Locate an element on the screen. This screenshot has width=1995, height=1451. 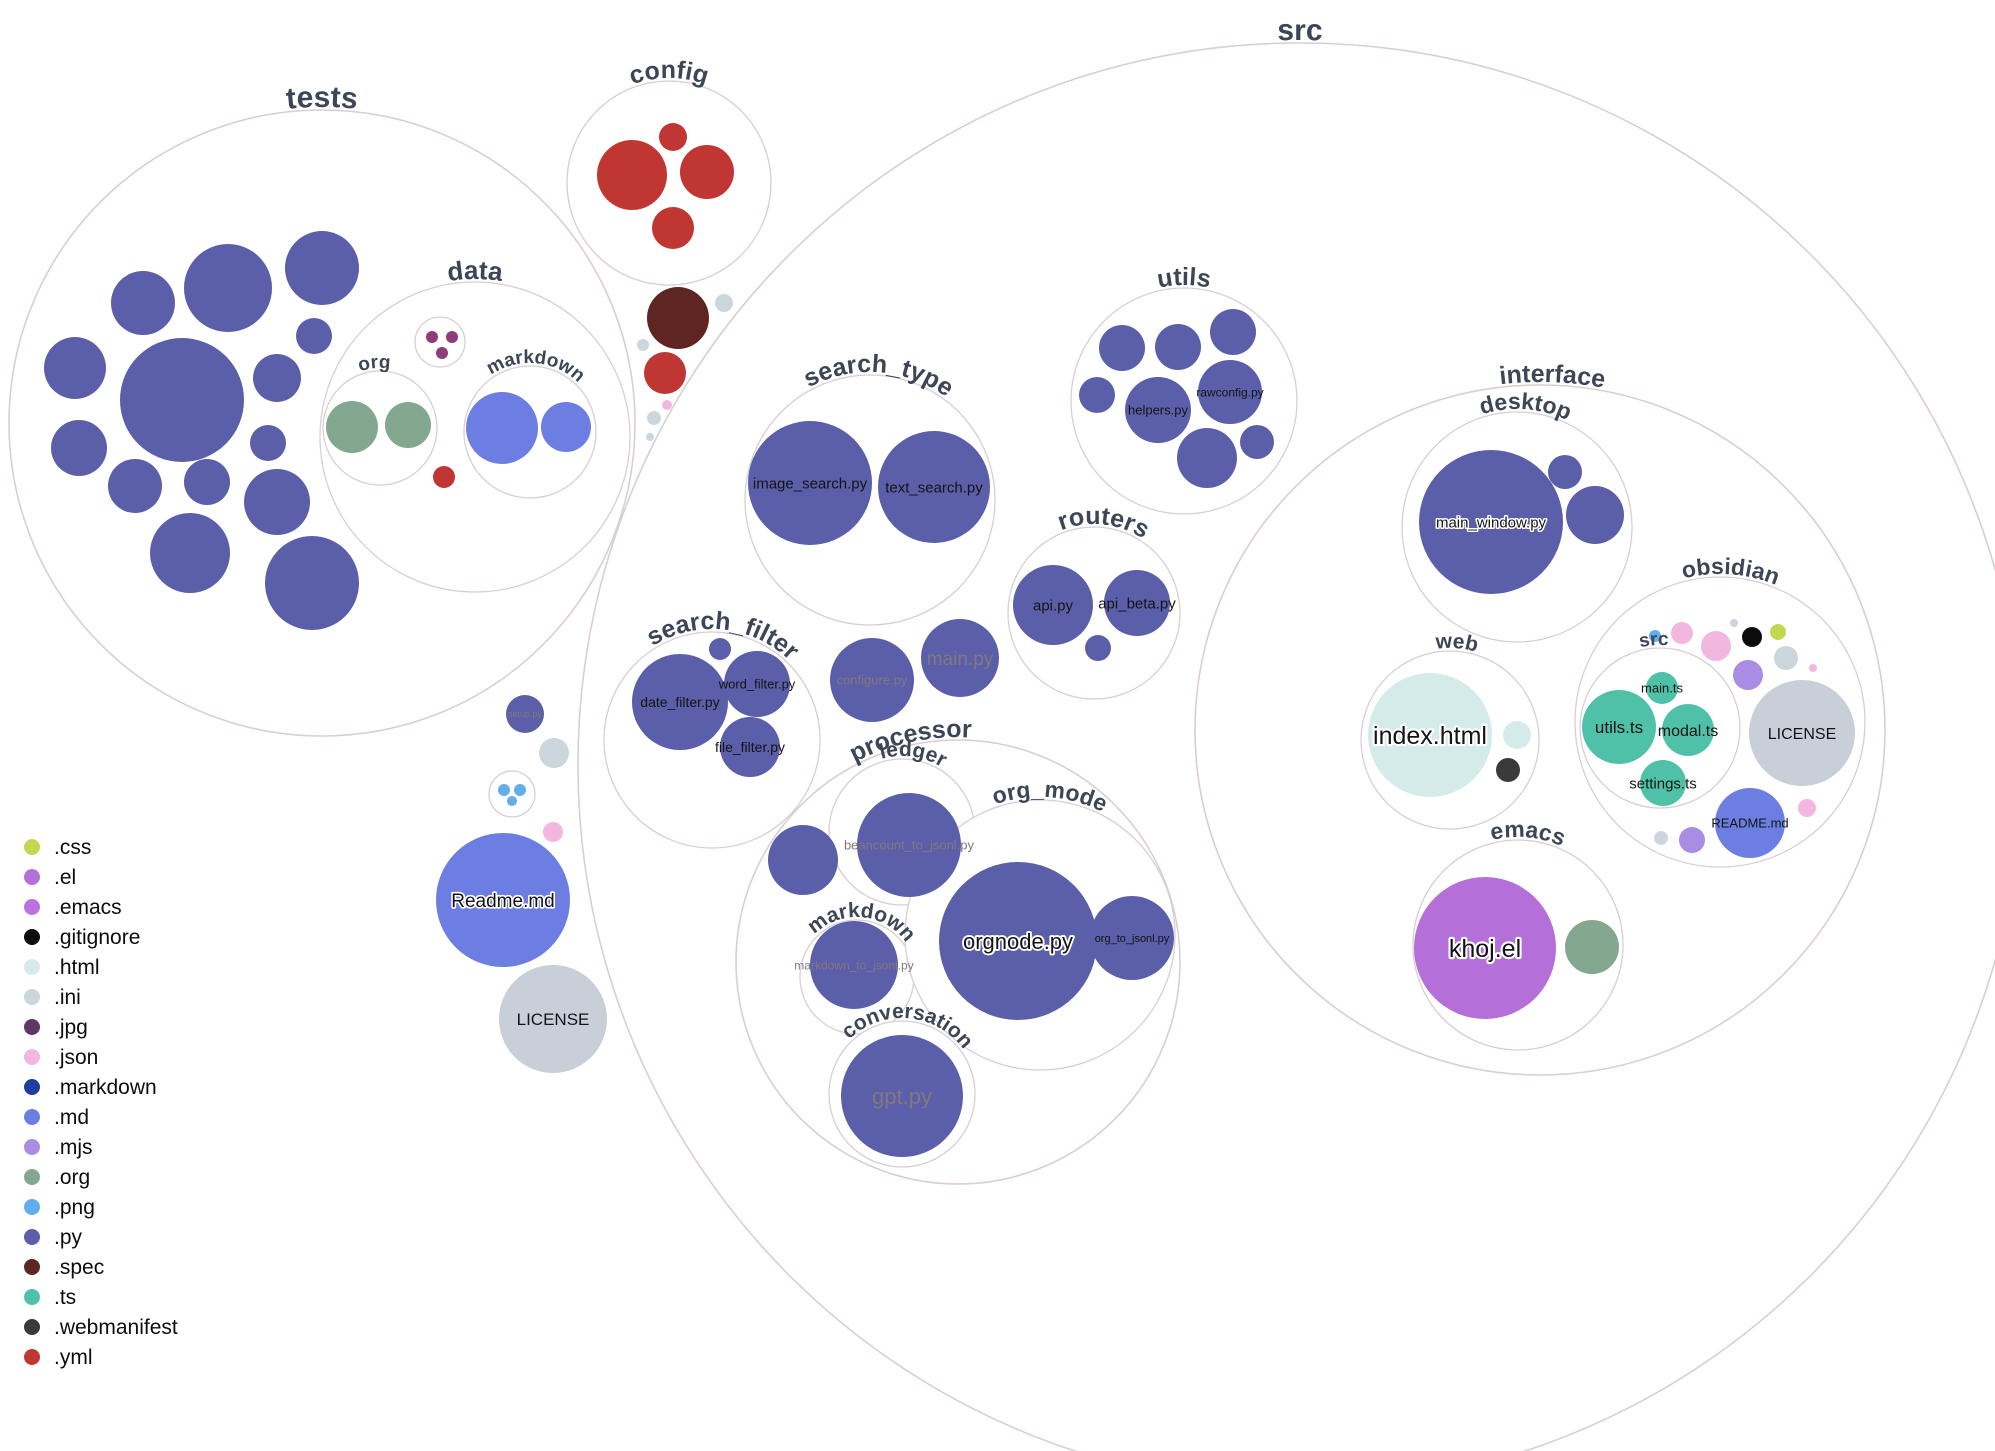
file-label-api-py: api.py is located at coordinates (1053, 605).